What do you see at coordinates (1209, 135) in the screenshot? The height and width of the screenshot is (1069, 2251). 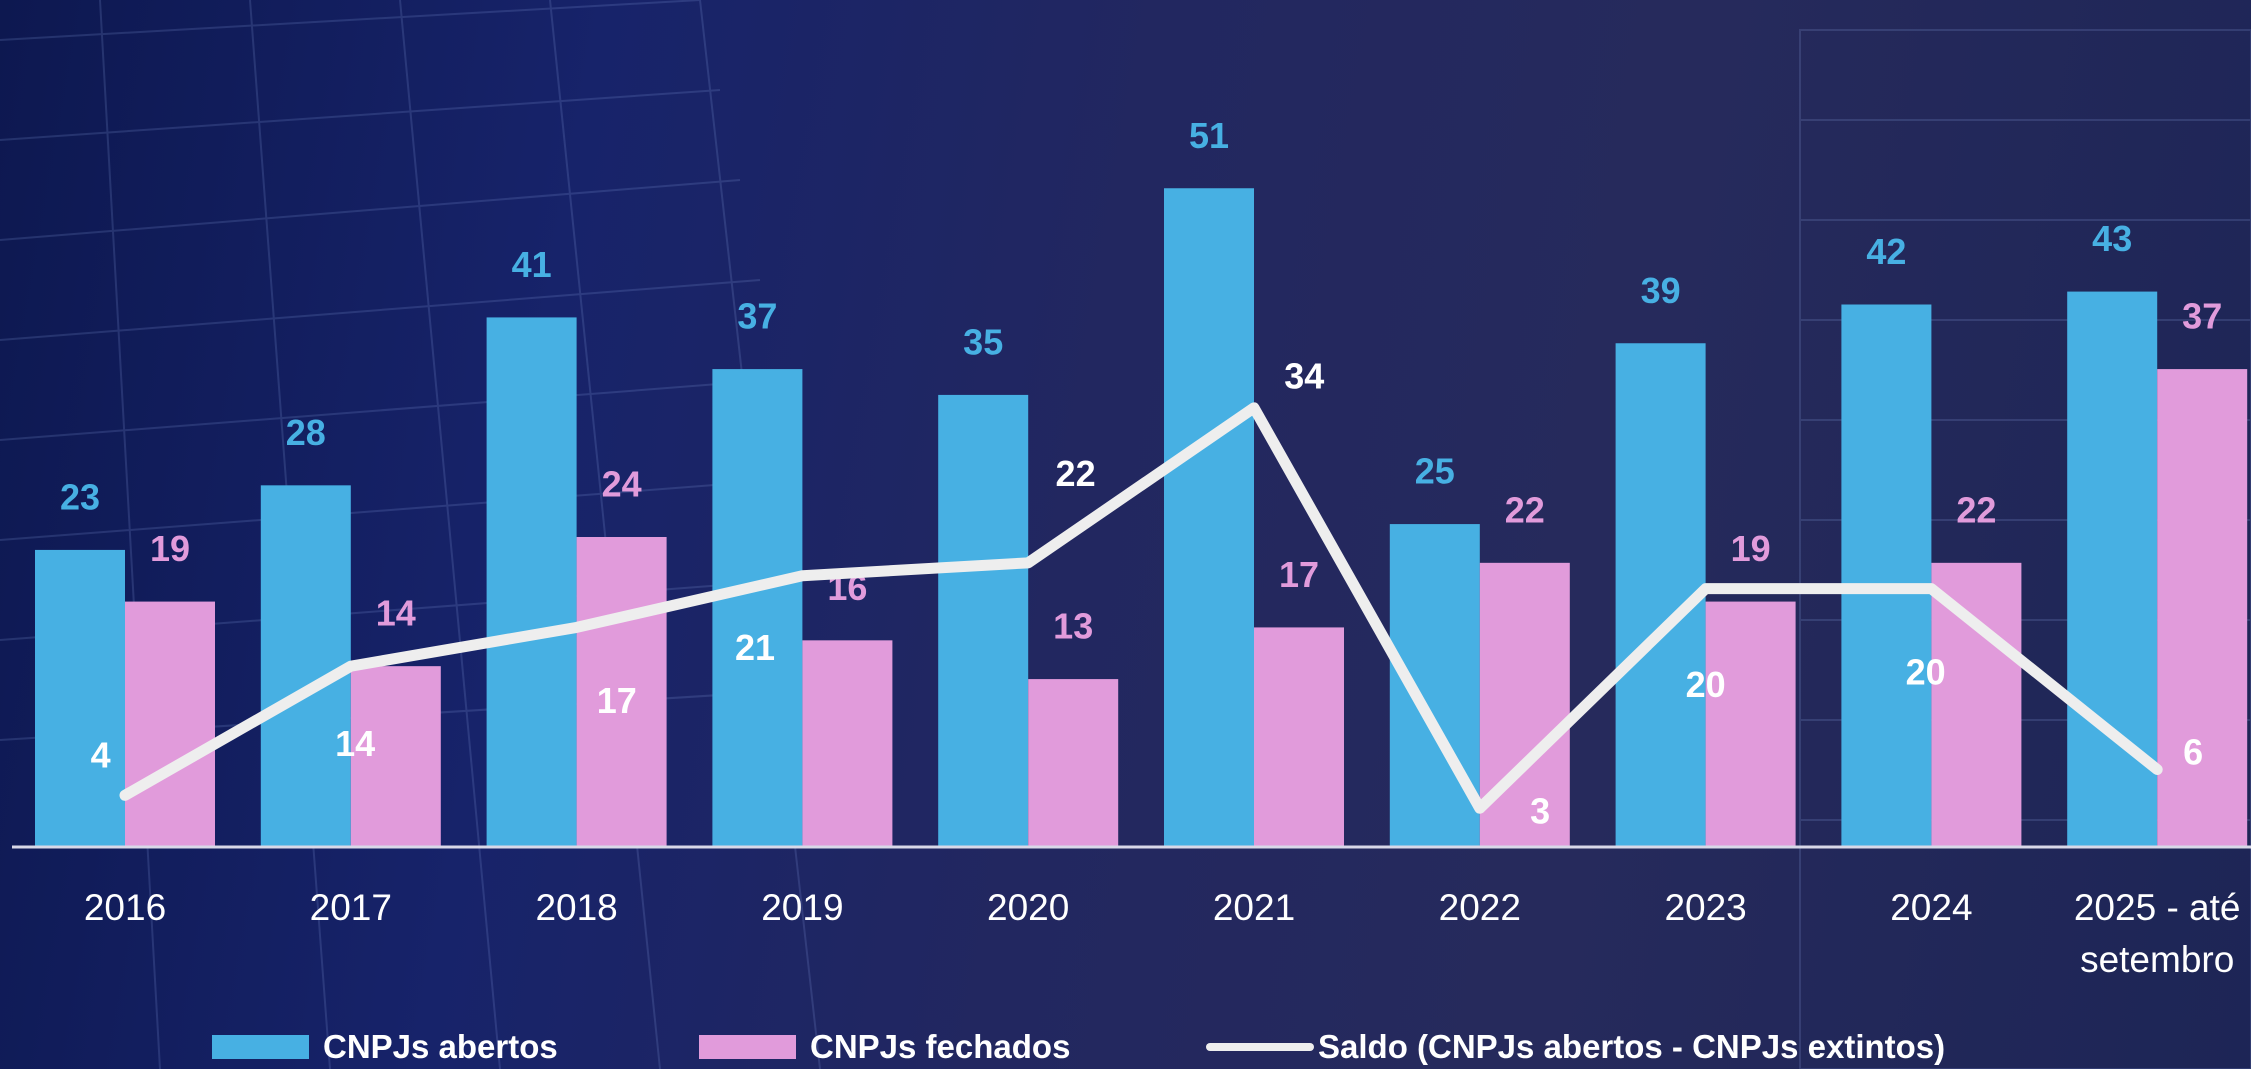 I see `bar-value-label: 51` at bounding box center [1209, 135].